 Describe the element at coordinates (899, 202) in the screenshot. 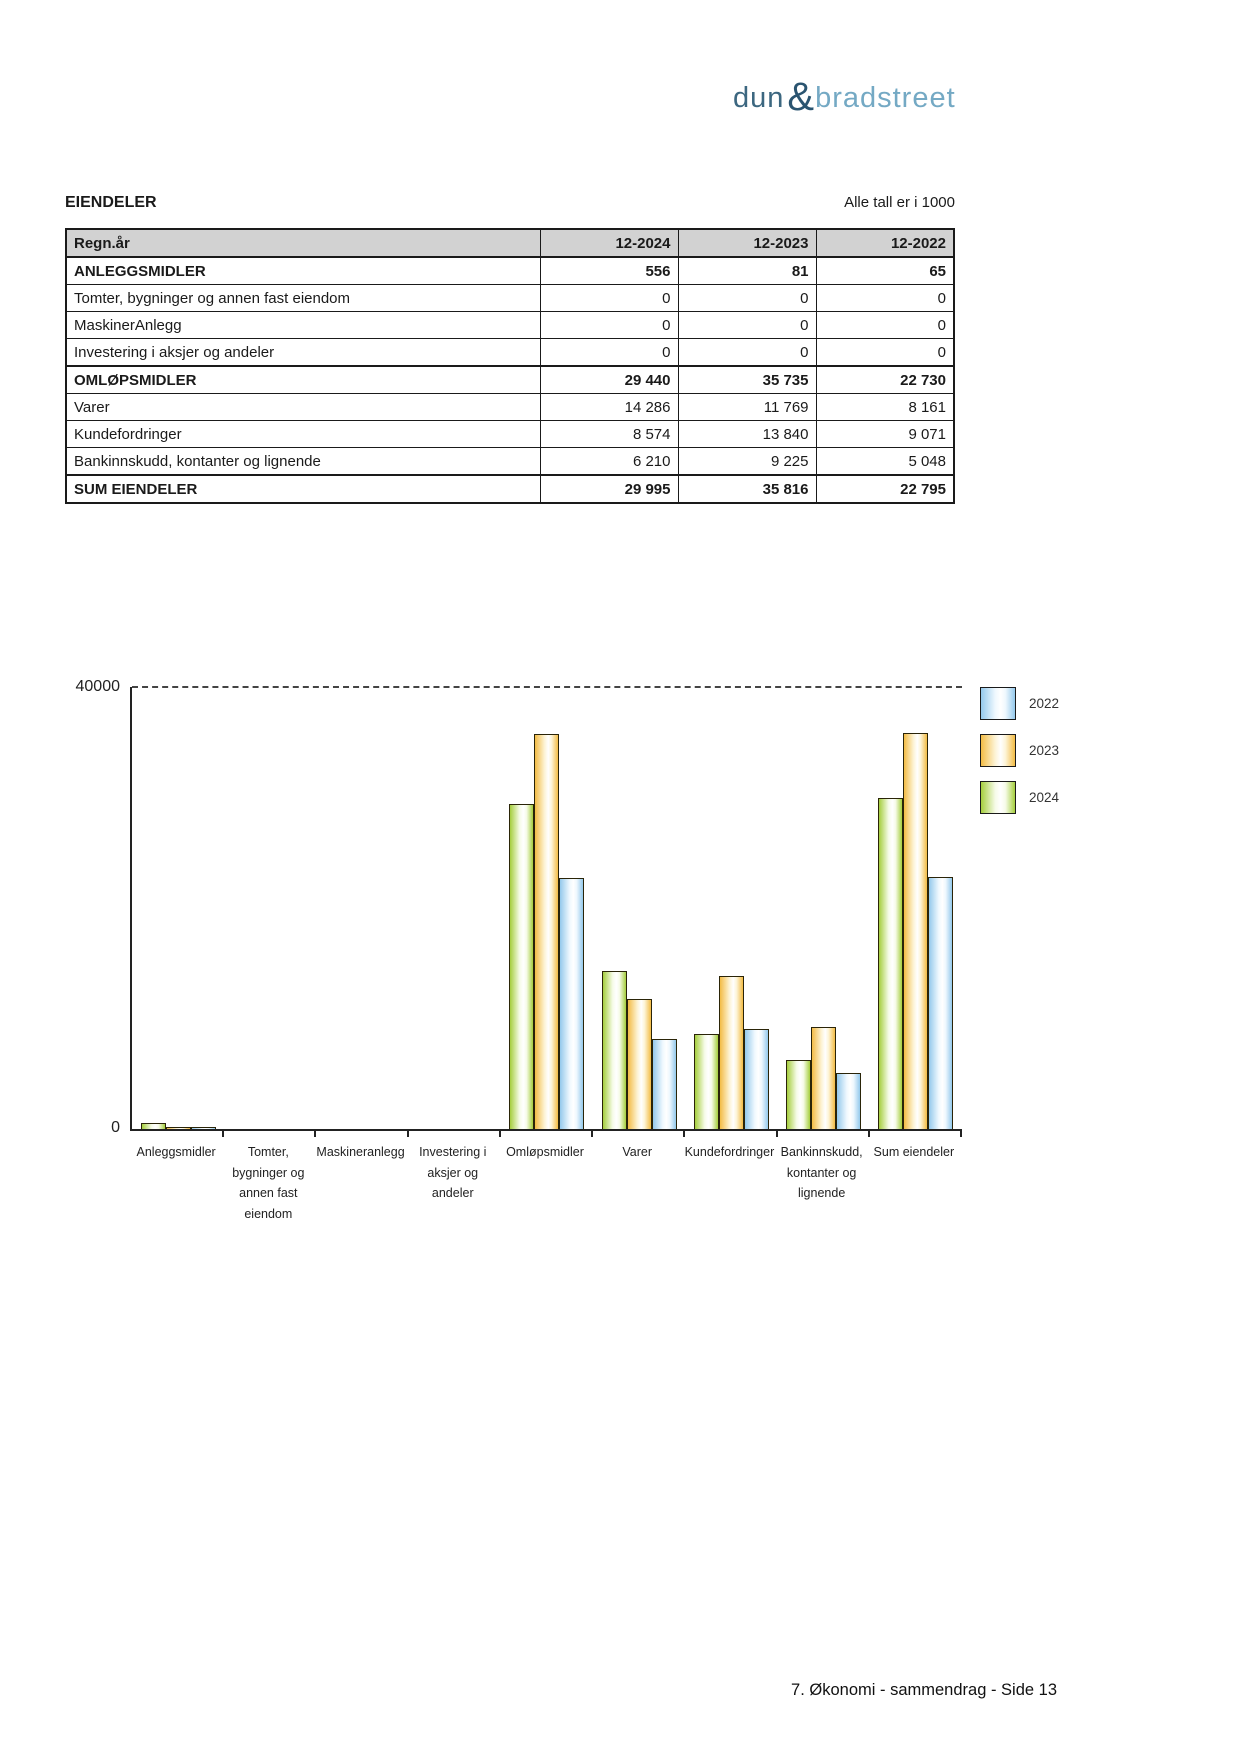

I see `units-note: Alle tall er i 1000` at that location.